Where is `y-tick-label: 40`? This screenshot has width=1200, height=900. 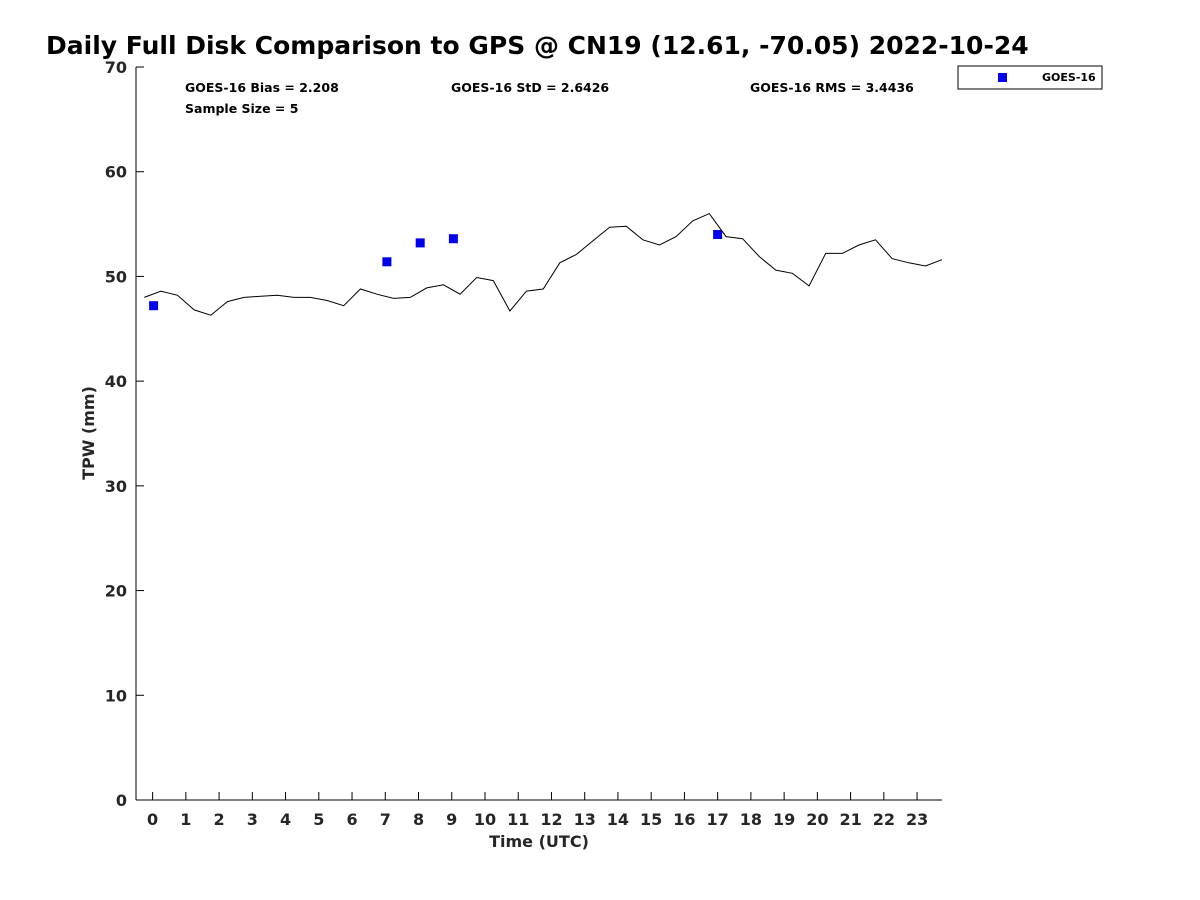 y-tick-label: 40 is located at coordinates (116, 381).